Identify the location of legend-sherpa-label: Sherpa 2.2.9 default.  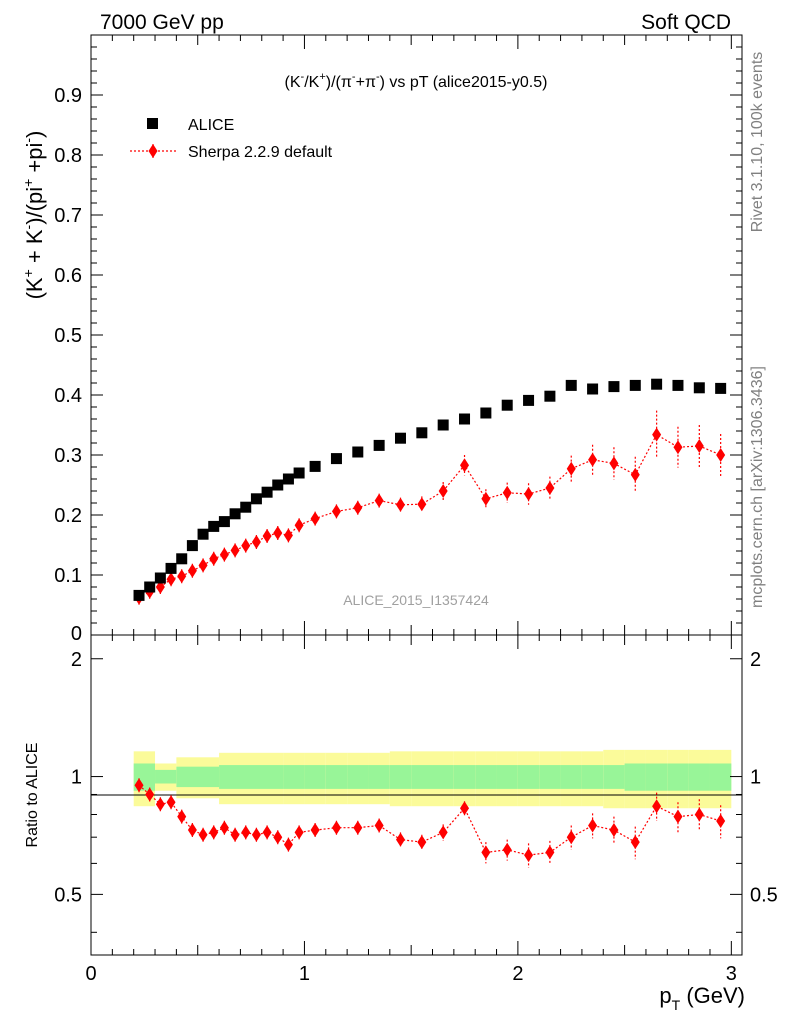
(260, 152).